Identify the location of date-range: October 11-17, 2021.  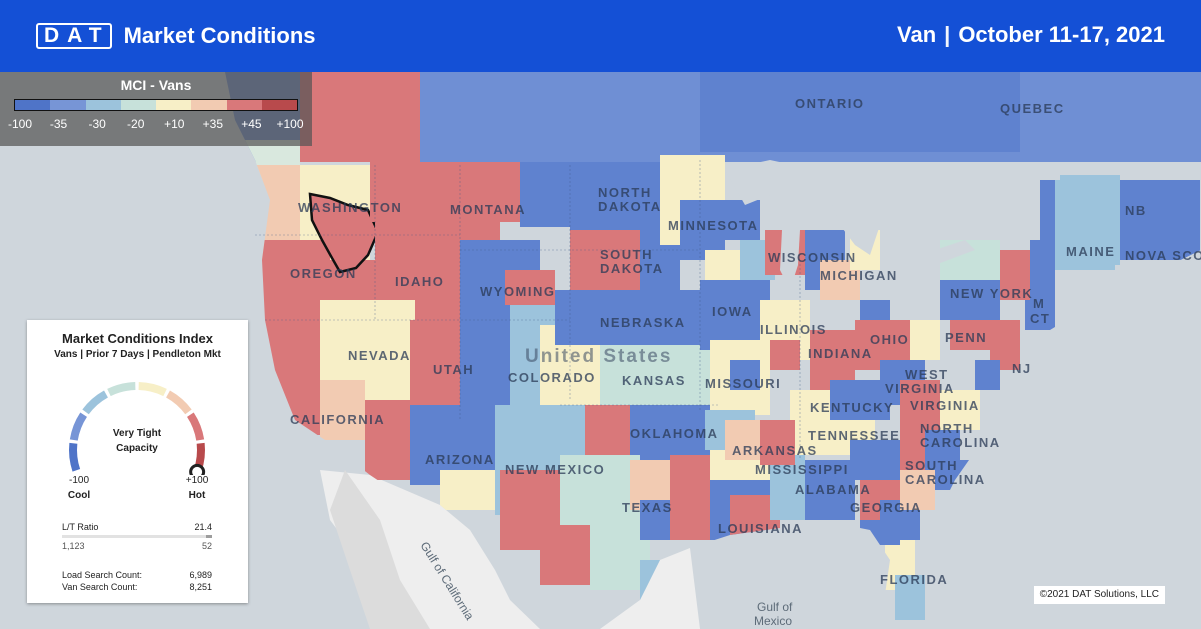
(1061, 34).